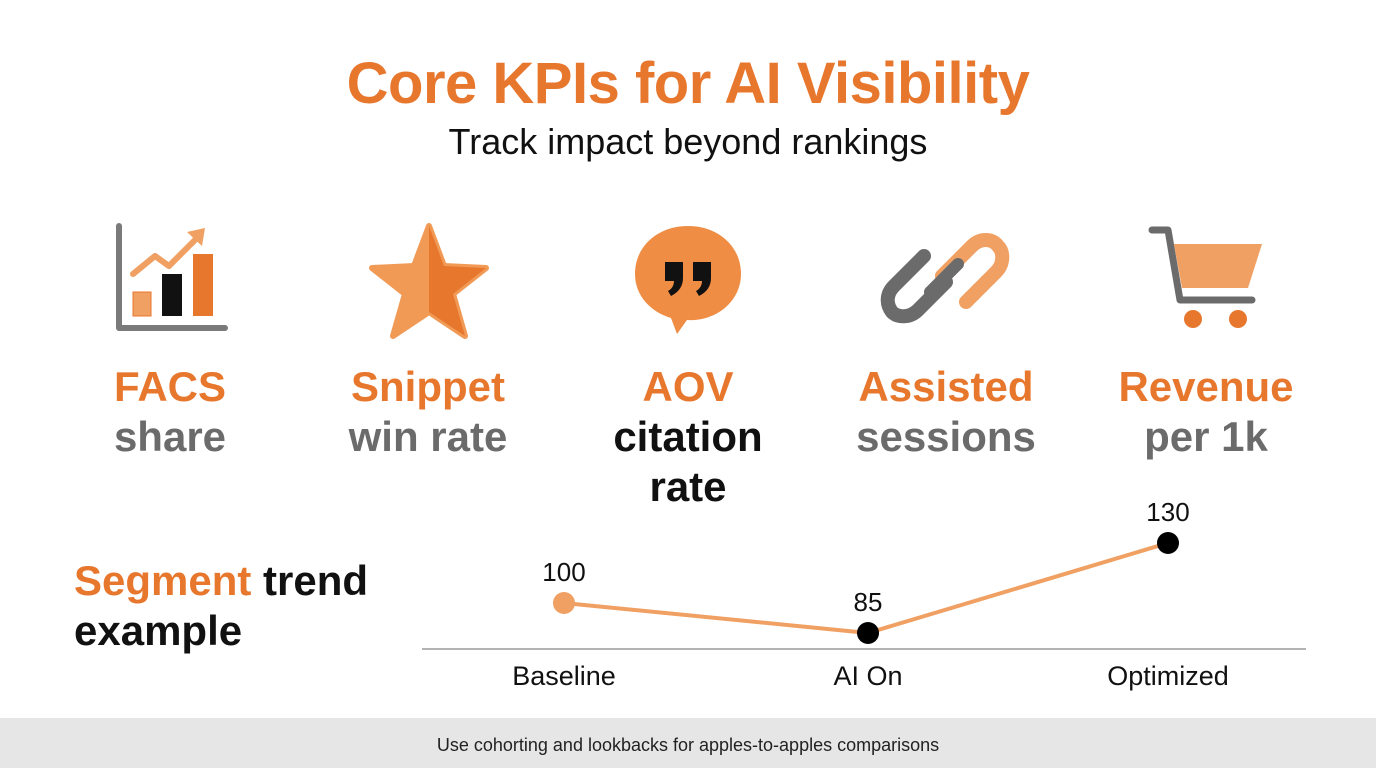  What do you see at coordinates (688, 141) in the screenshot?
I see `page-subtitle: Track impact beyond rankings` at bounding box center [688, 141].